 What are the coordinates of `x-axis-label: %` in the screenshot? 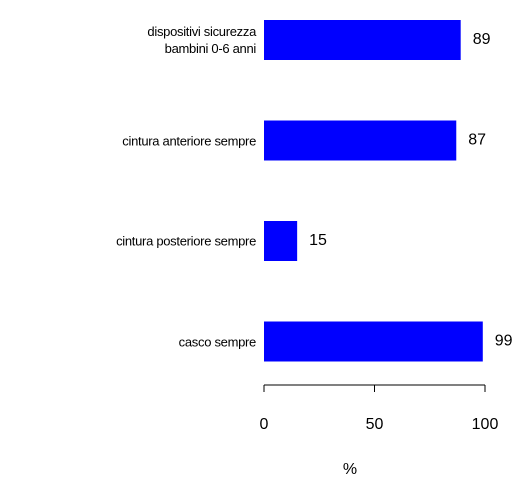 It's located at (350, 469).